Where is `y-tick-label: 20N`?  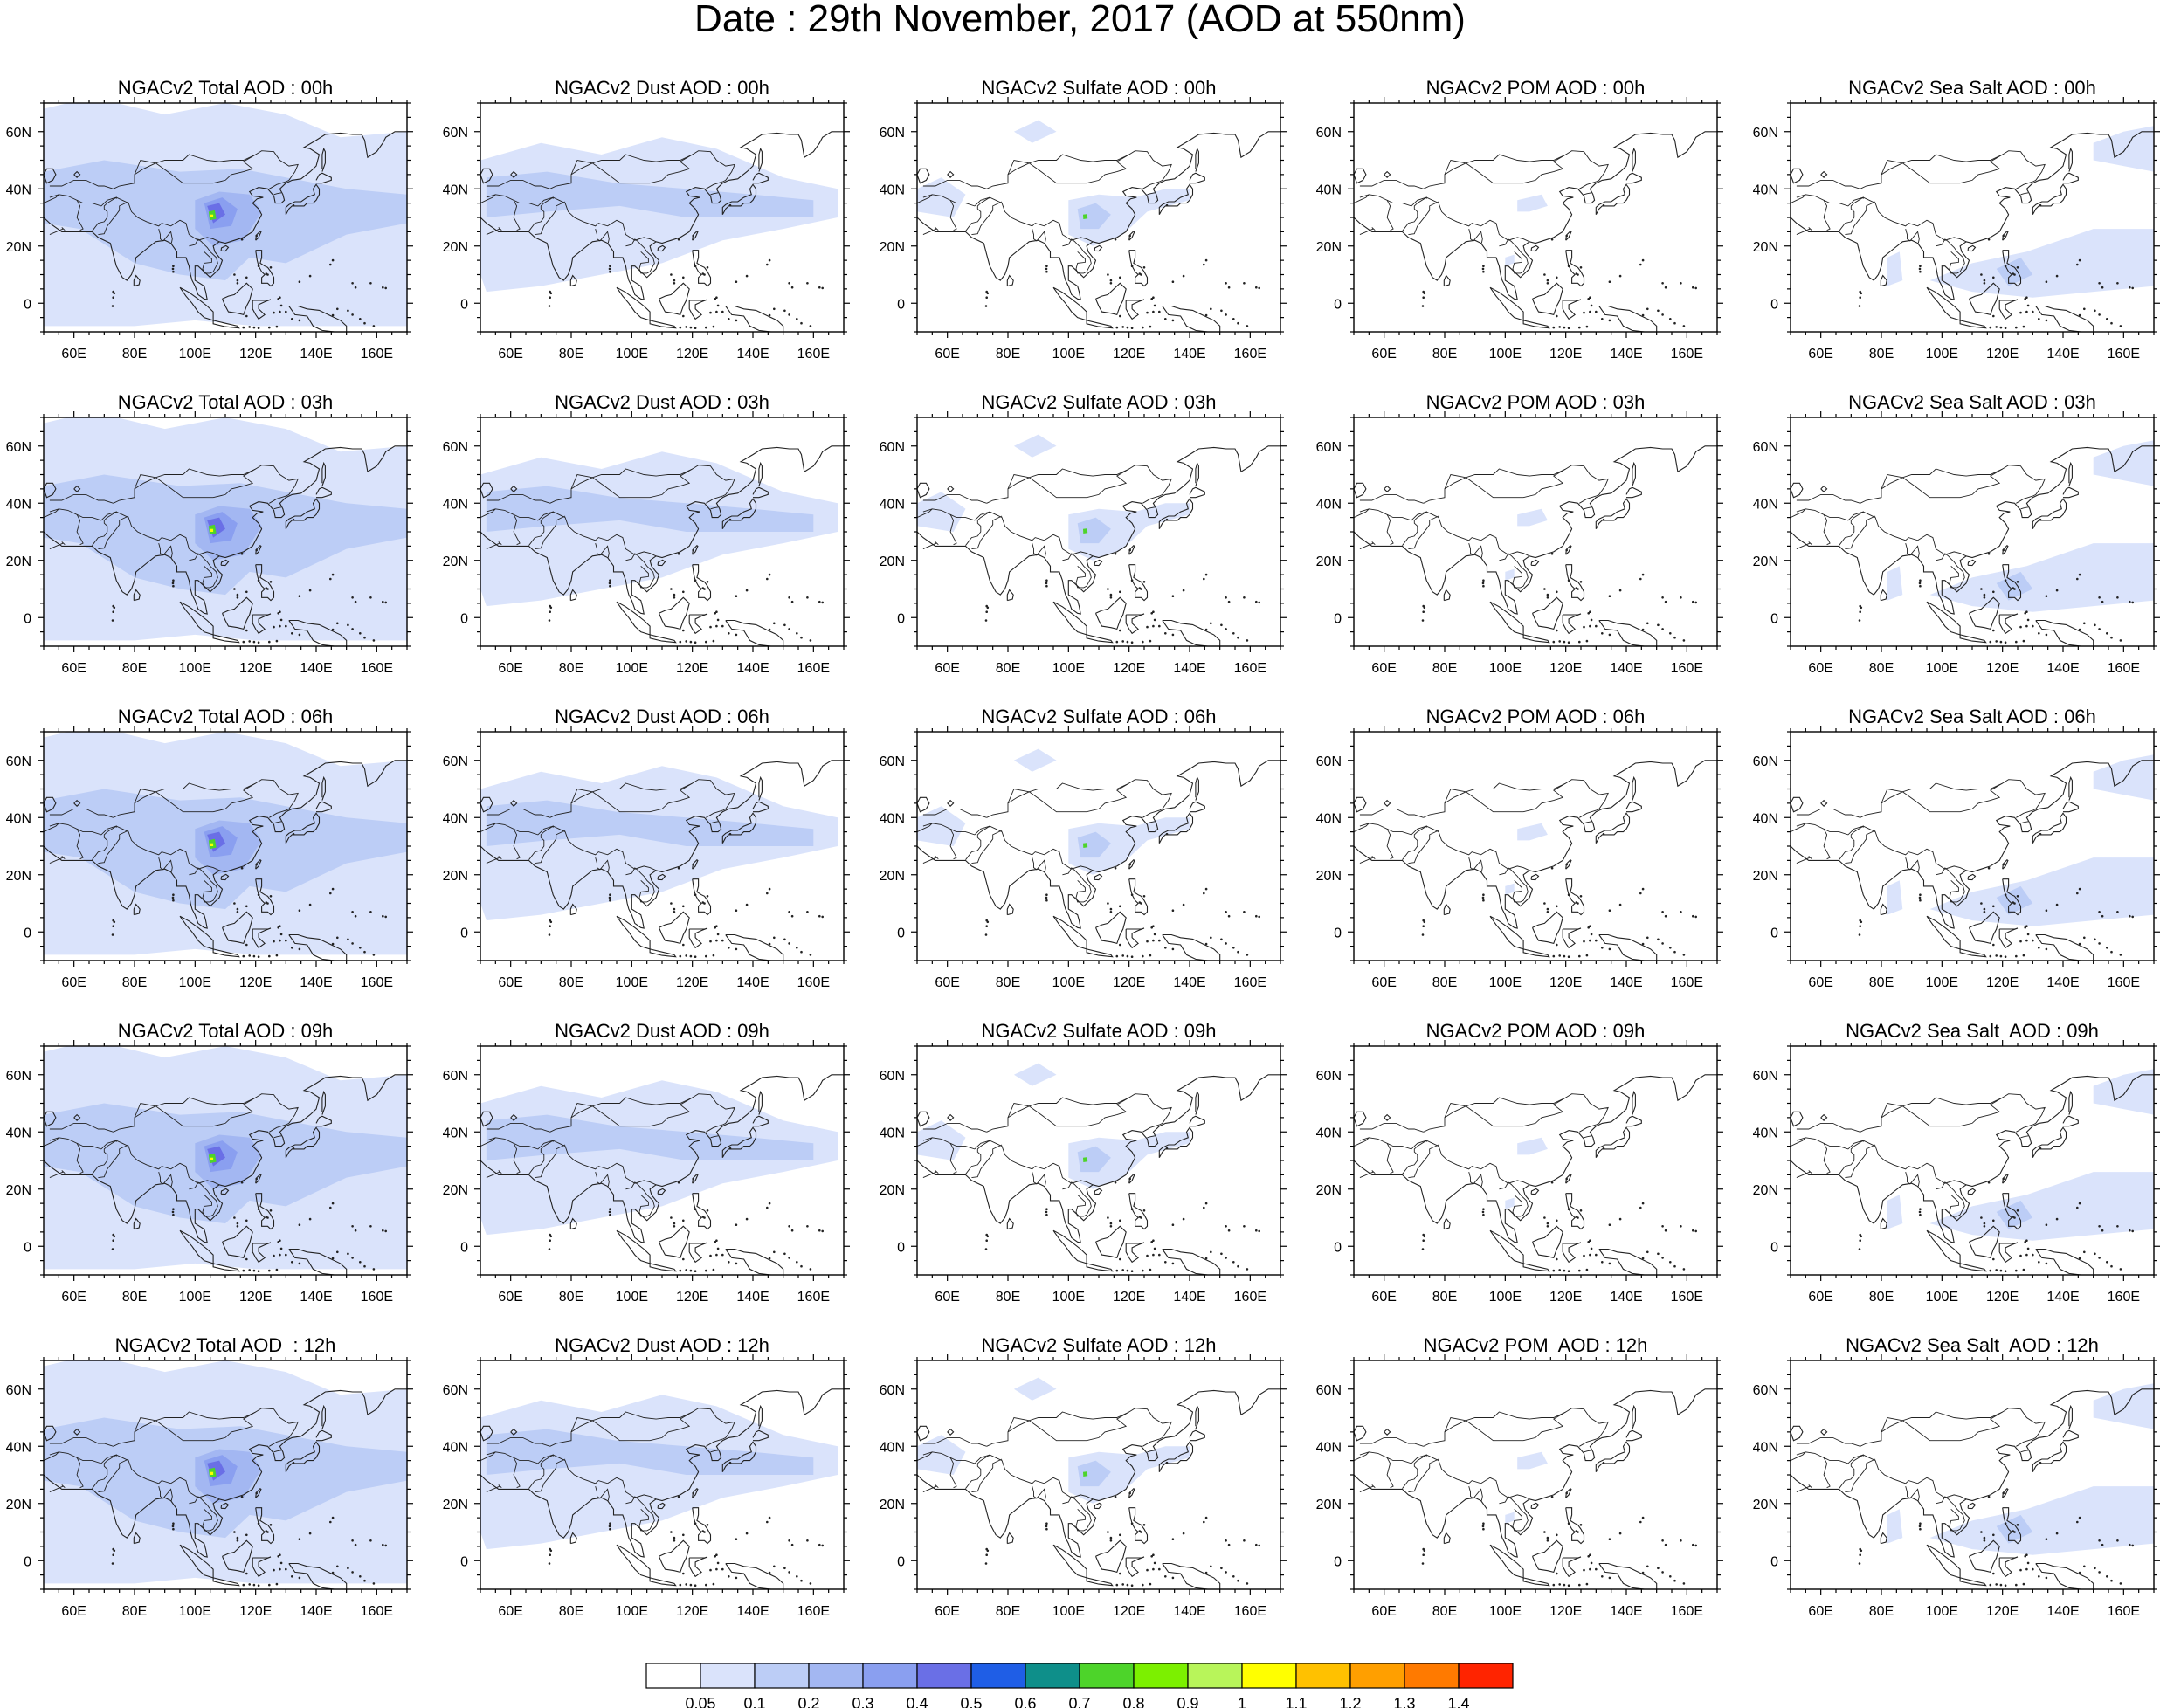 y-tick-label: 20N is located at coordinates (1765, 1505).